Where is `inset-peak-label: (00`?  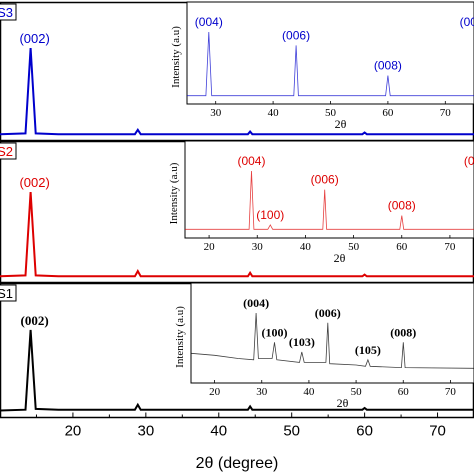
inset-peak-label: (00 is located at coordinates (467, 22).